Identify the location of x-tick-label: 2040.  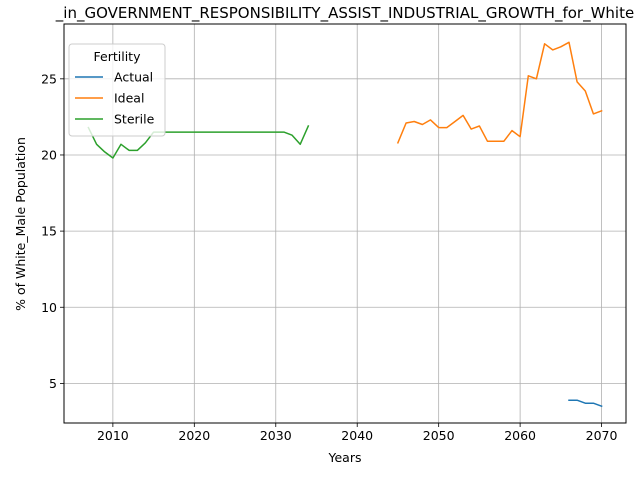
(357, 435).